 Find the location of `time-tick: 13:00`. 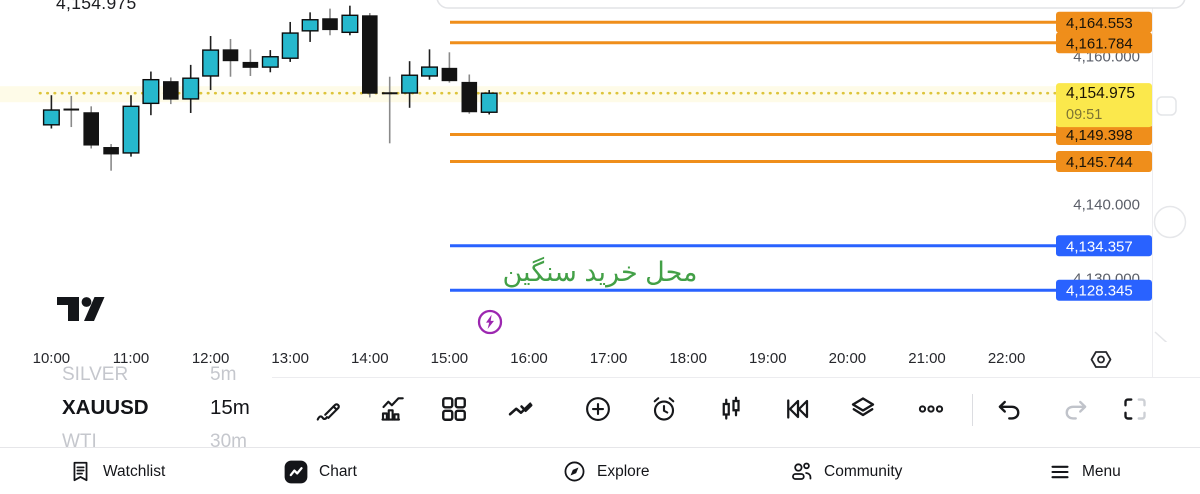

time-tick: 13:00 is located at coordinates (290, 358).